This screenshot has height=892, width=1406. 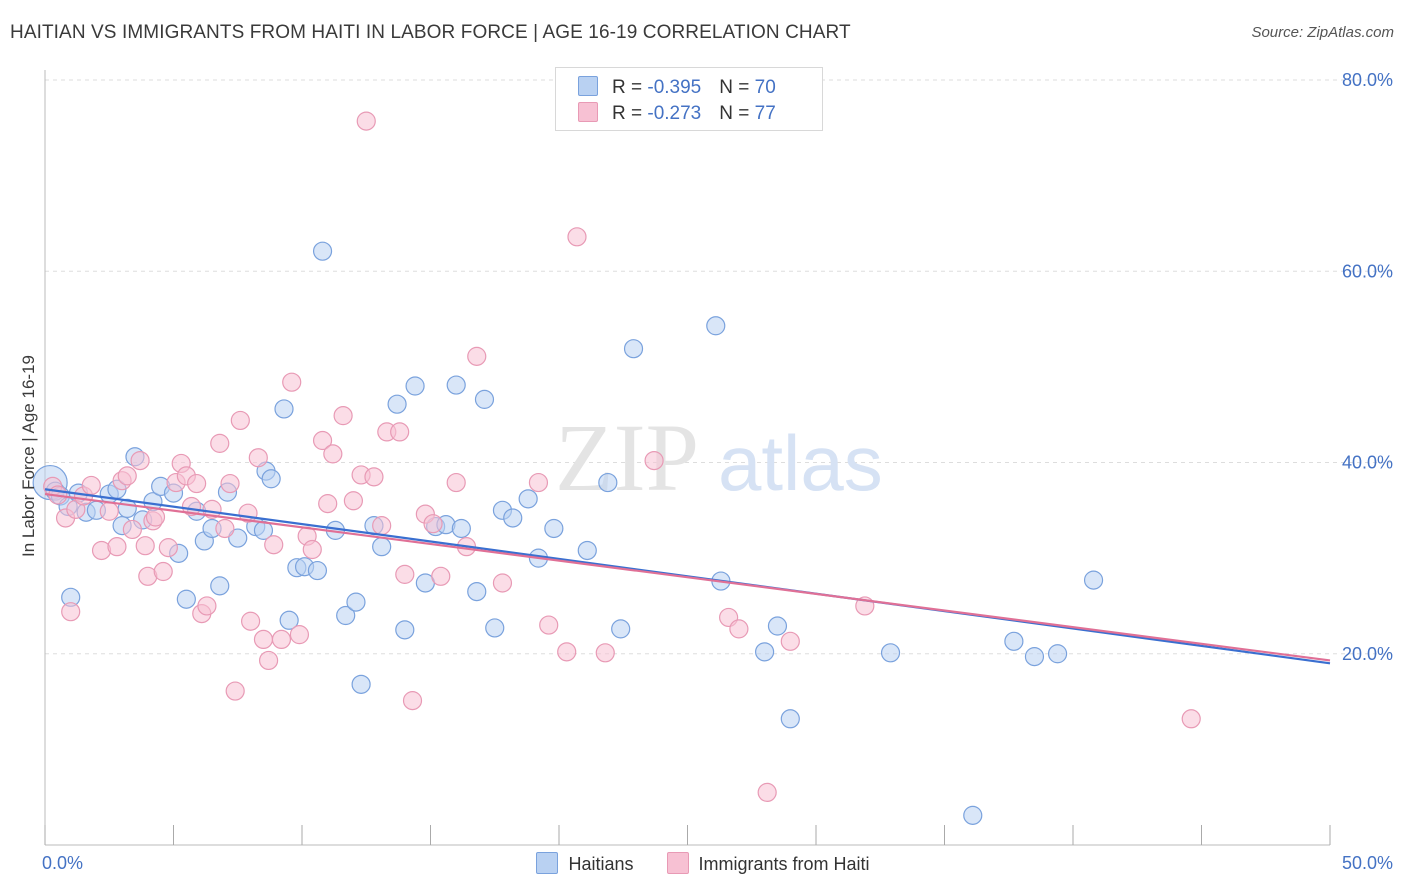 I want to click on watermark-zip: ZIP, so click(x=627, y=457).